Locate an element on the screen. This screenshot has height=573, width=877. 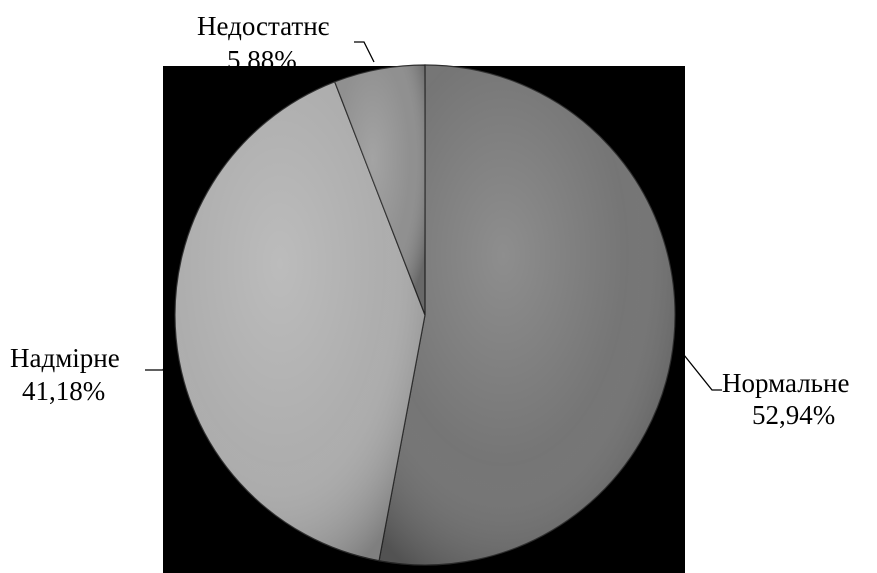
leader-line-normal is located at coordinates (702, 372).